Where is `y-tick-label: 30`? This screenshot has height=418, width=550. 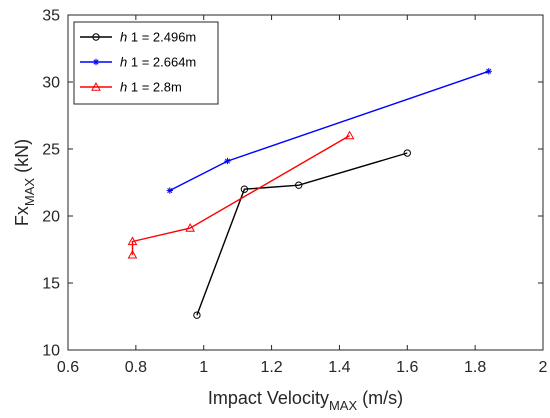 y-tick-label: 30 is located at coordinates (51, 83).